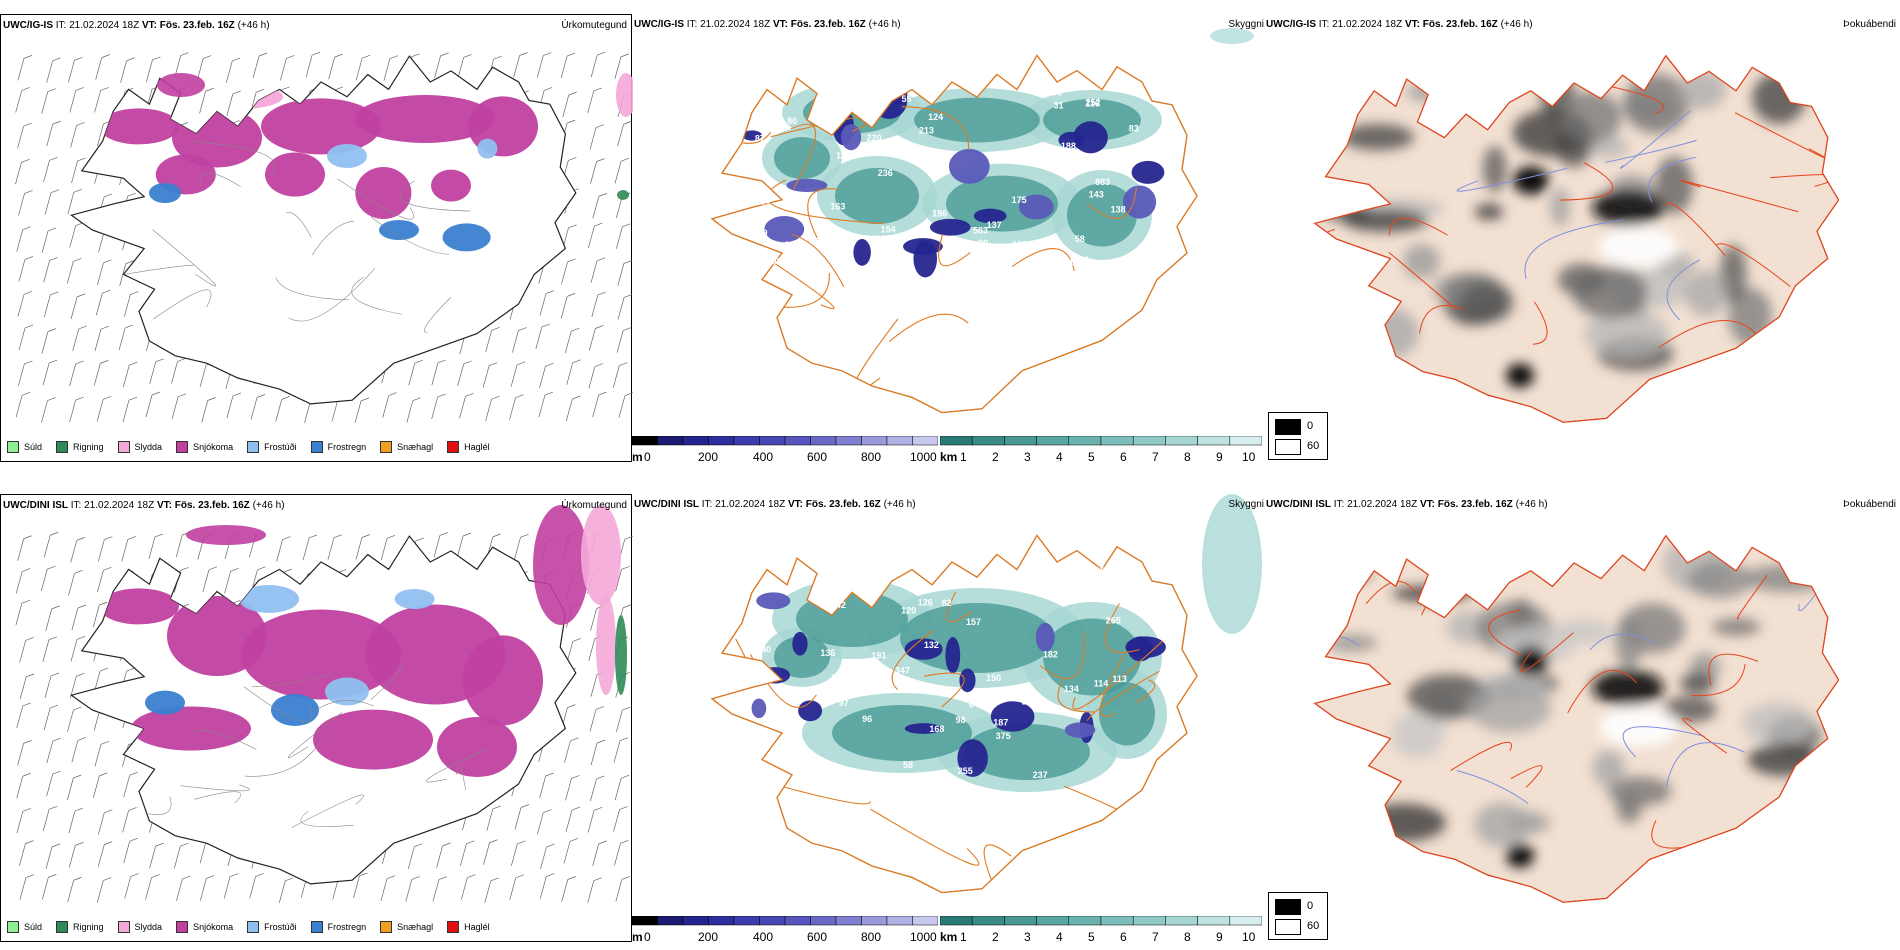 This screenshot has height=950, width=1900. Describe the element at coordinates (923, 457) in the screenshot. I see `ceiling-tick: 1000` at that location.